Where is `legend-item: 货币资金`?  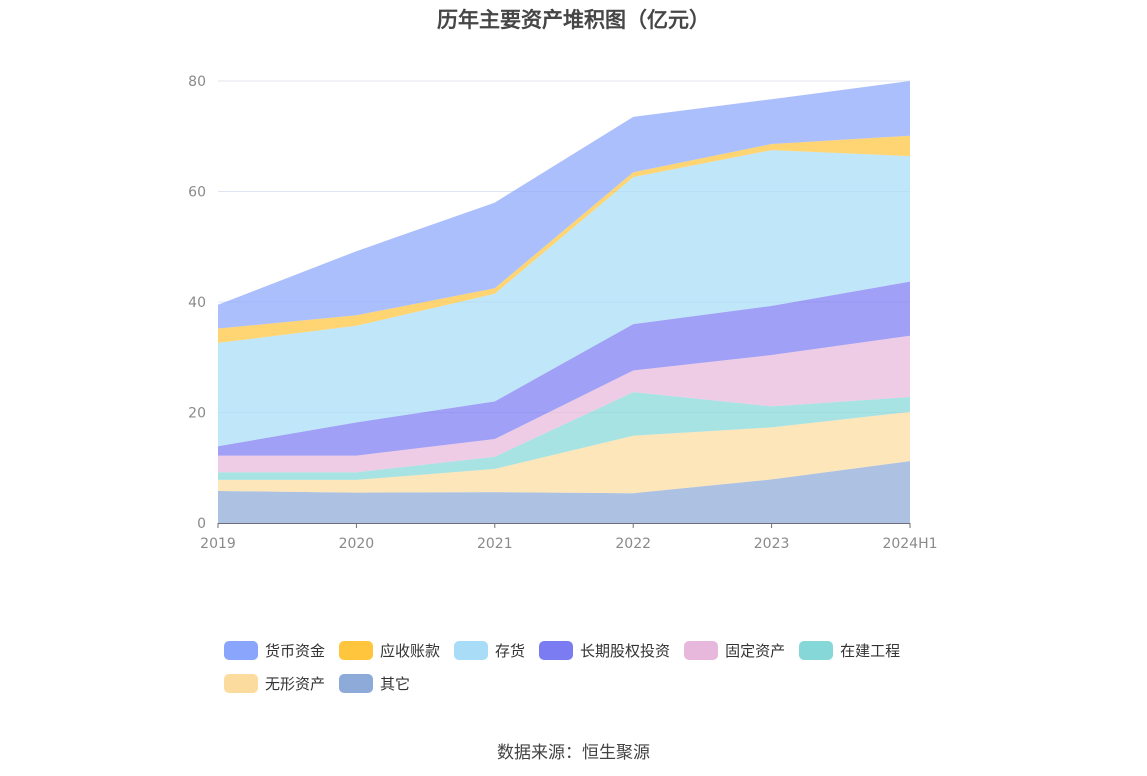 legend-item: 货币资金 is located at coordinates (274, 650).